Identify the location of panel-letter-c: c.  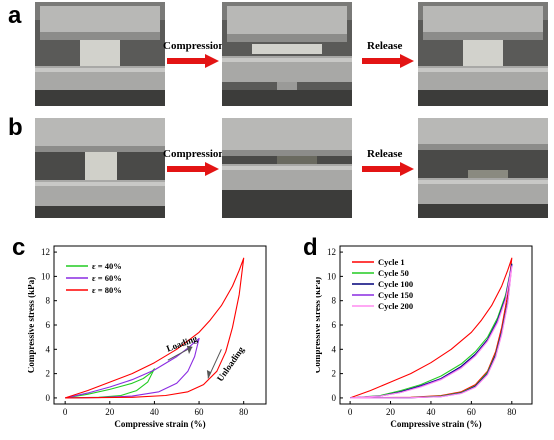
(19, 247).